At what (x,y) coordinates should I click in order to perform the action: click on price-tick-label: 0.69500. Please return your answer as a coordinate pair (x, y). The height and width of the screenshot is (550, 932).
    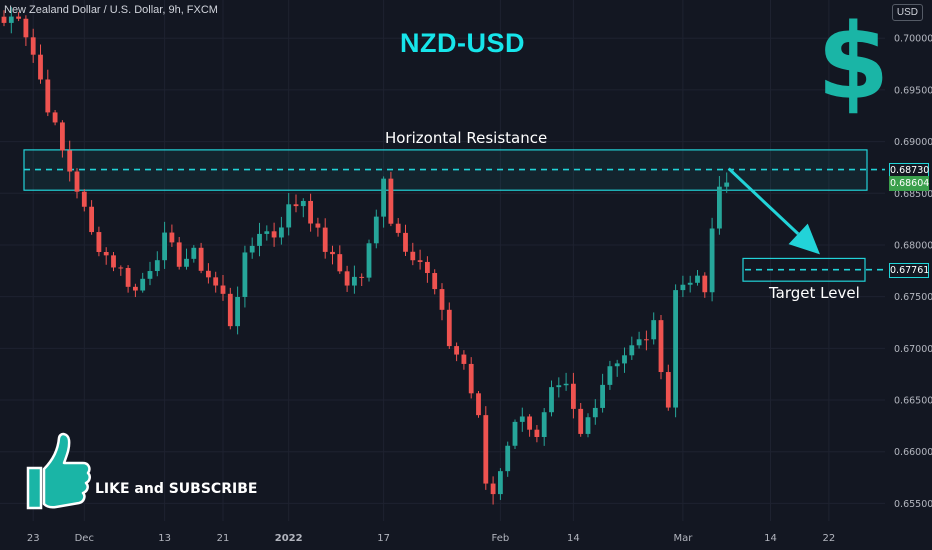
    Looking at the image, I should click on (913, 90).